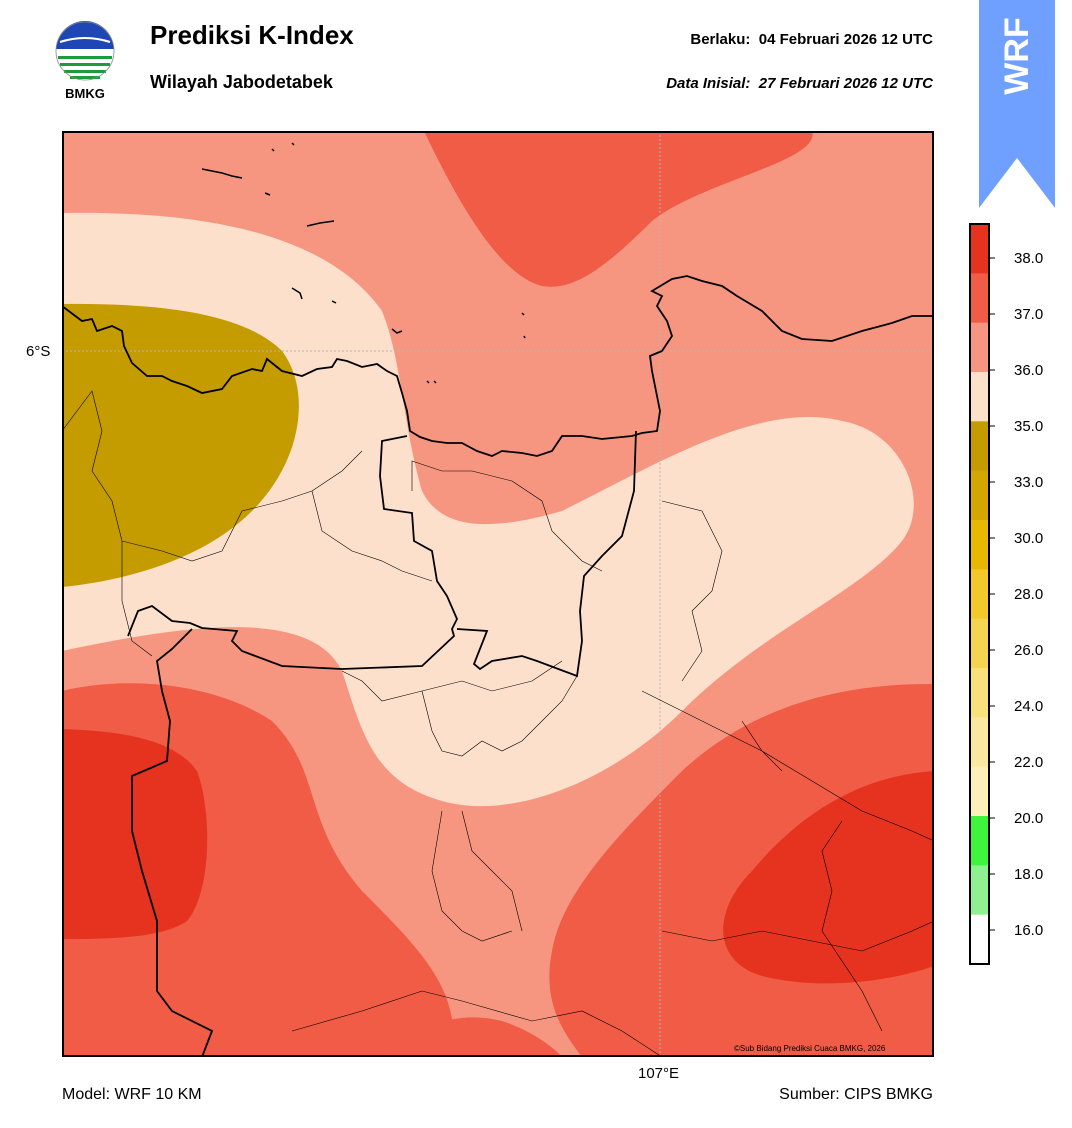 This screenshot has width=1072, height=1128. Describe the element at coordinates (708, 83) in the screenshot. I see `init-date-label: Data Inisial:` at that location.